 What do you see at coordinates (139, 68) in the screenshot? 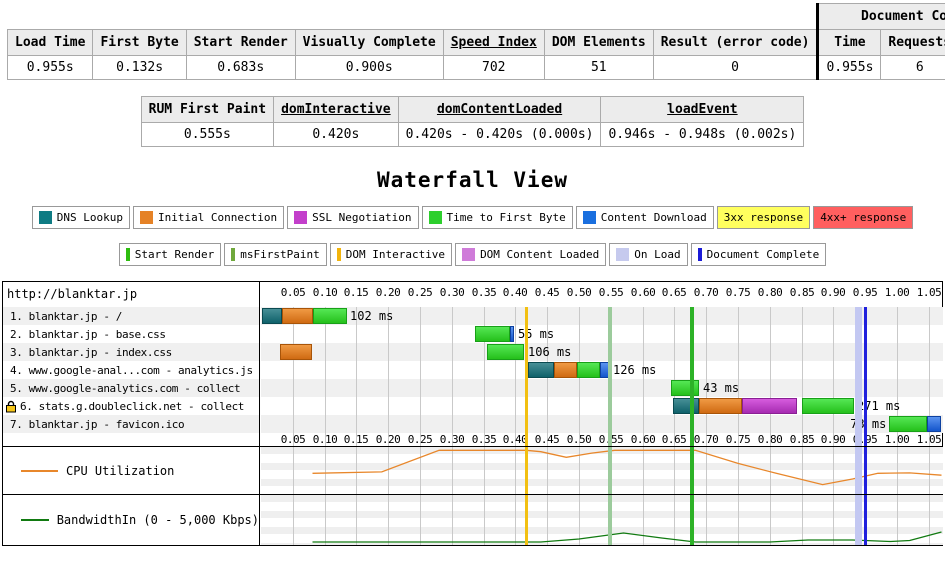
I see `val-first-byte: 0.132s` at bounding box center [139, 68].